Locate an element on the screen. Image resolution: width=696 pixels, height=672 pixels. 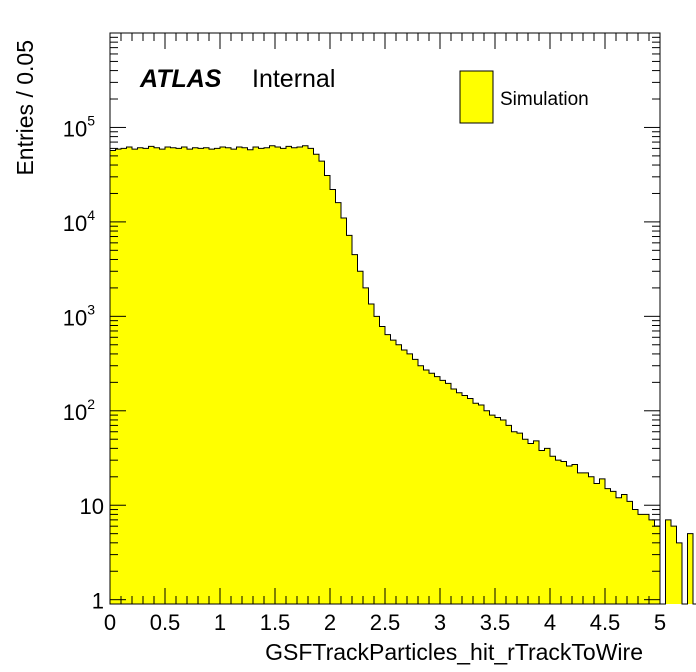
atlas-label: ATLAS is located at coordinates (180, 79).